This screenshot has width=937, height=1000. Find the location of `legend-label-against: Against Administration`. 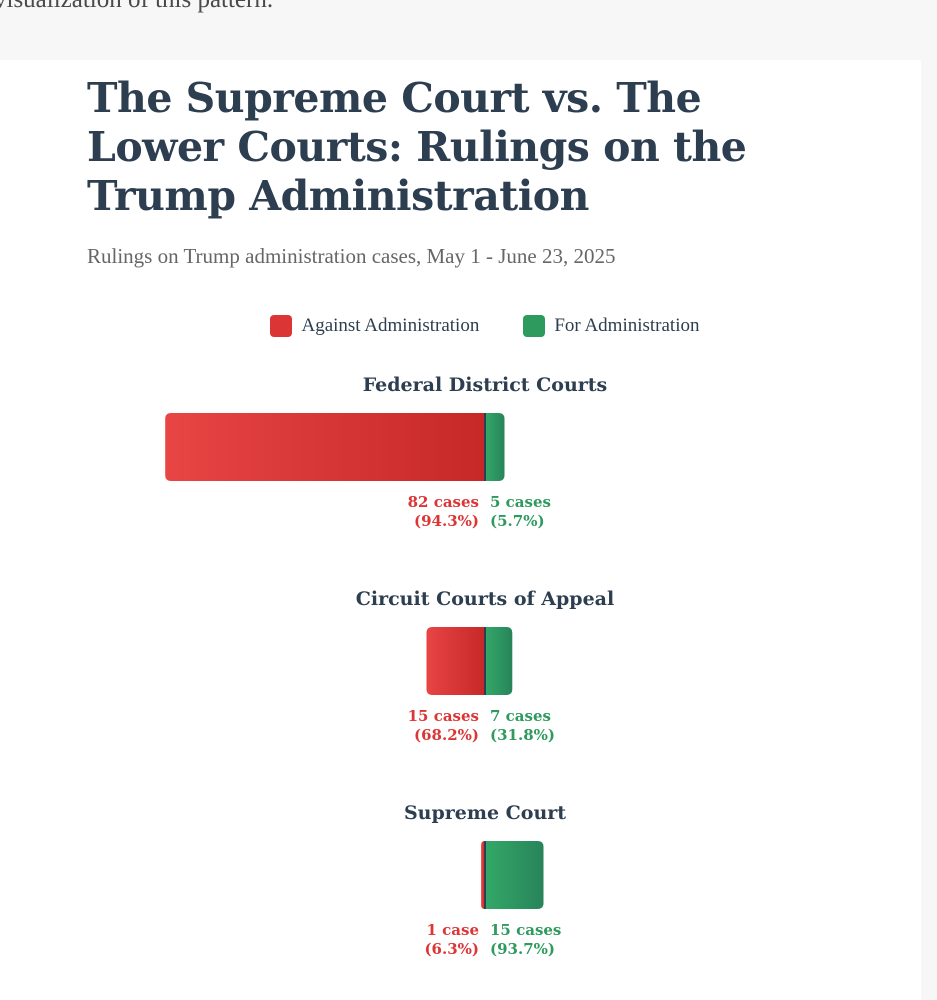

legend-label-against: Against Administration is located at coordinates (390, 325).